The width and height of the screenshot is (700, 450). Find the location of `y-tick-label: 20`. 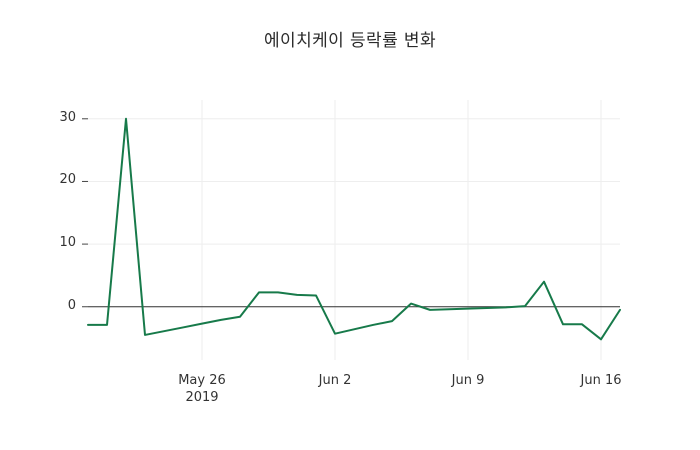

y-tick-label: 20 is located at coordinates (67, 180).